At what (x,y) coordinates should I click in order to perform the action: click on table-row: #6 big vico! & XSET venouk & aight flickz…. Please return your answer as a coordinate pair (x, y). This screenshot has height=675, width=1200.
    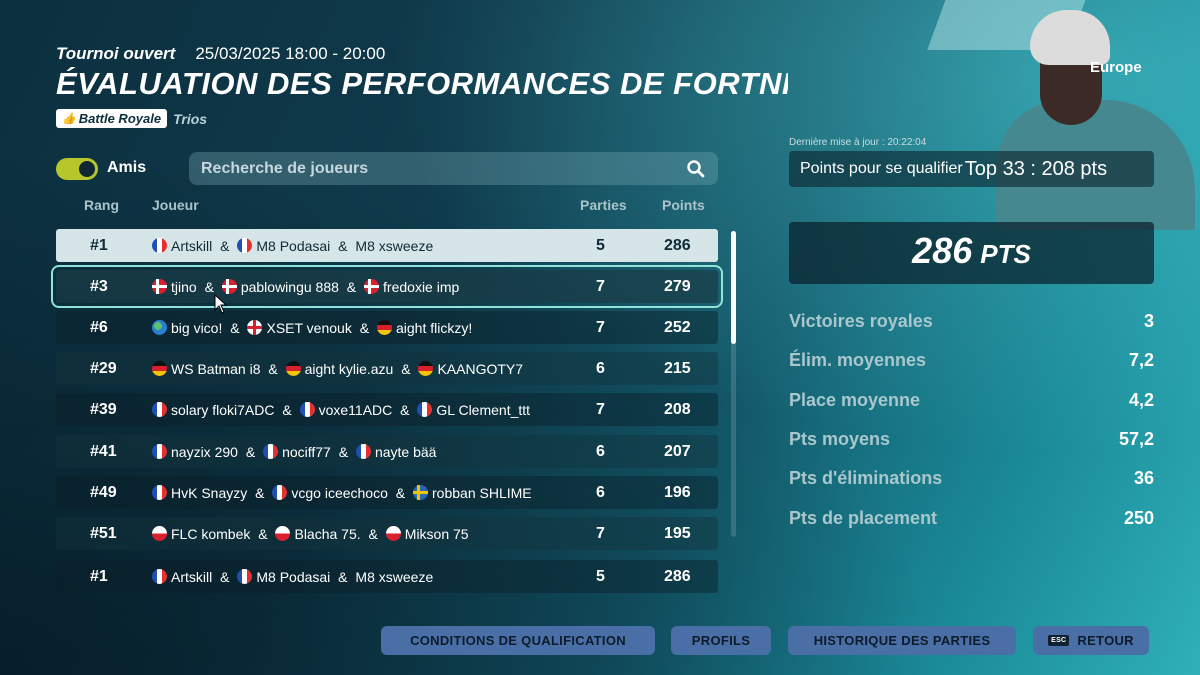
    Looking at the image, I should click on (387, 327).